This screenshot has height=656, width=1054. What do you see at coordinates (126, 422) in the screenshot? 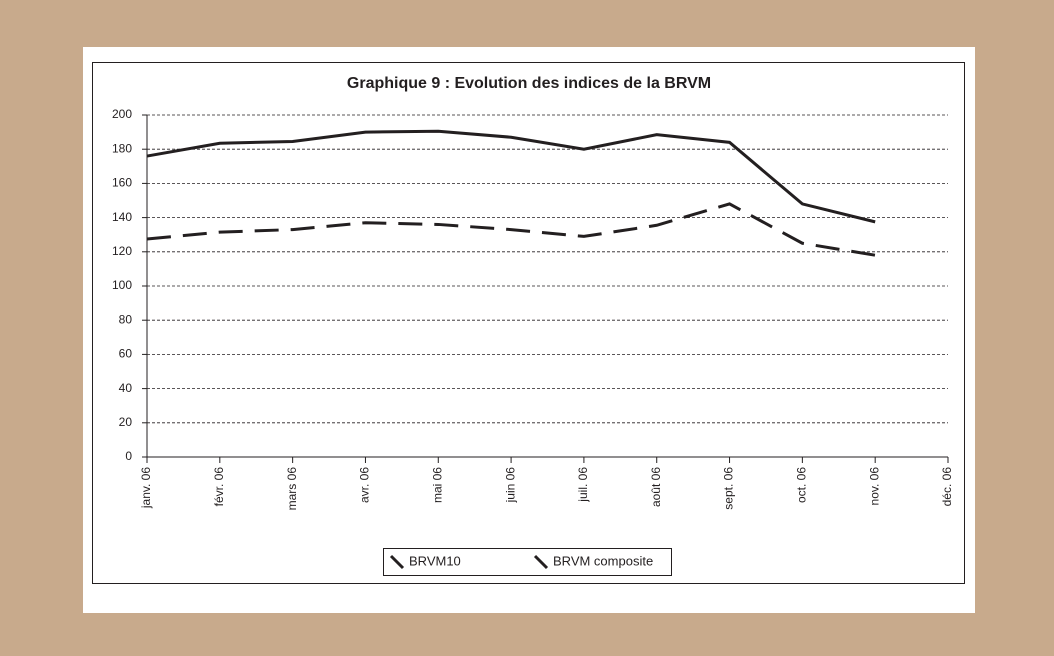
I see `y-tick-label: 20` at bounding box center [126, 422].